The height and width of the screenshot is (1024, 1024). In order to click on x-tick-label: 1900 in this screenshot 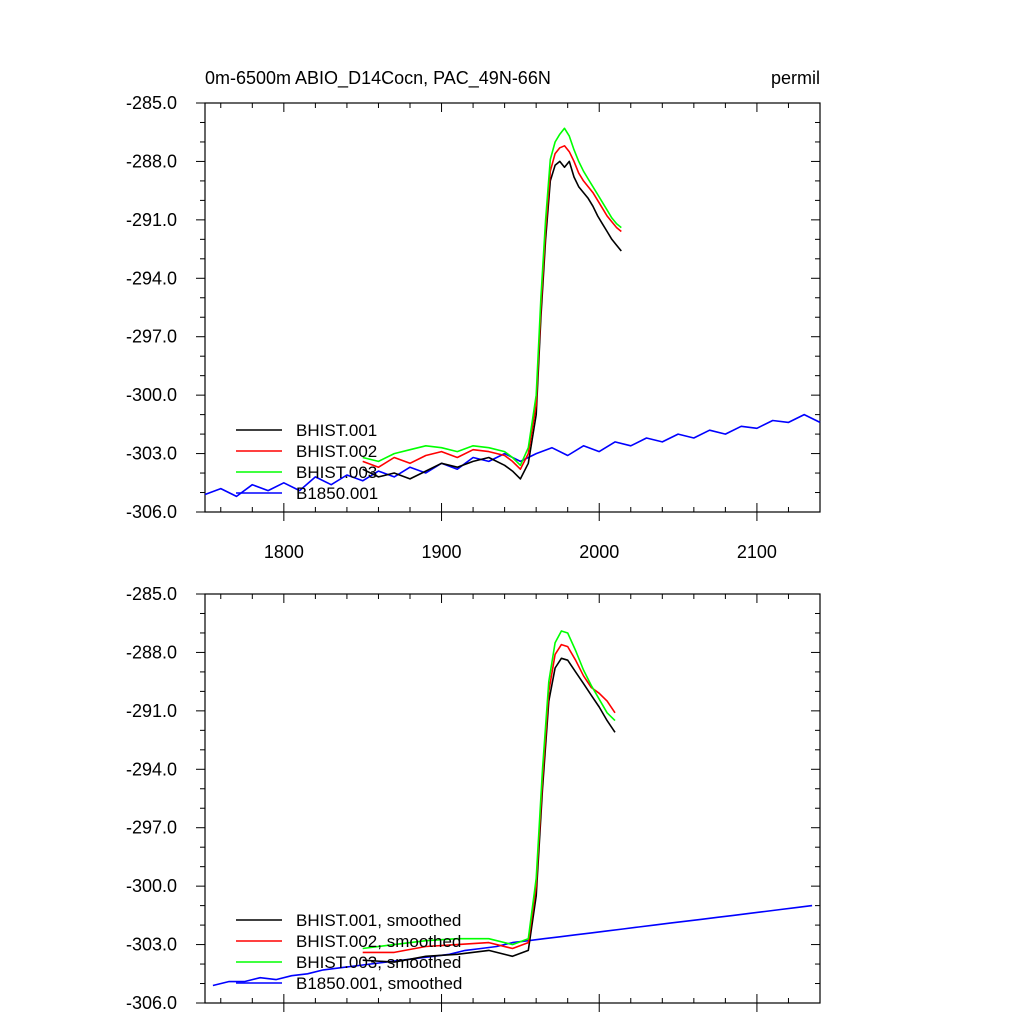, I will do `click(442, 552)`.